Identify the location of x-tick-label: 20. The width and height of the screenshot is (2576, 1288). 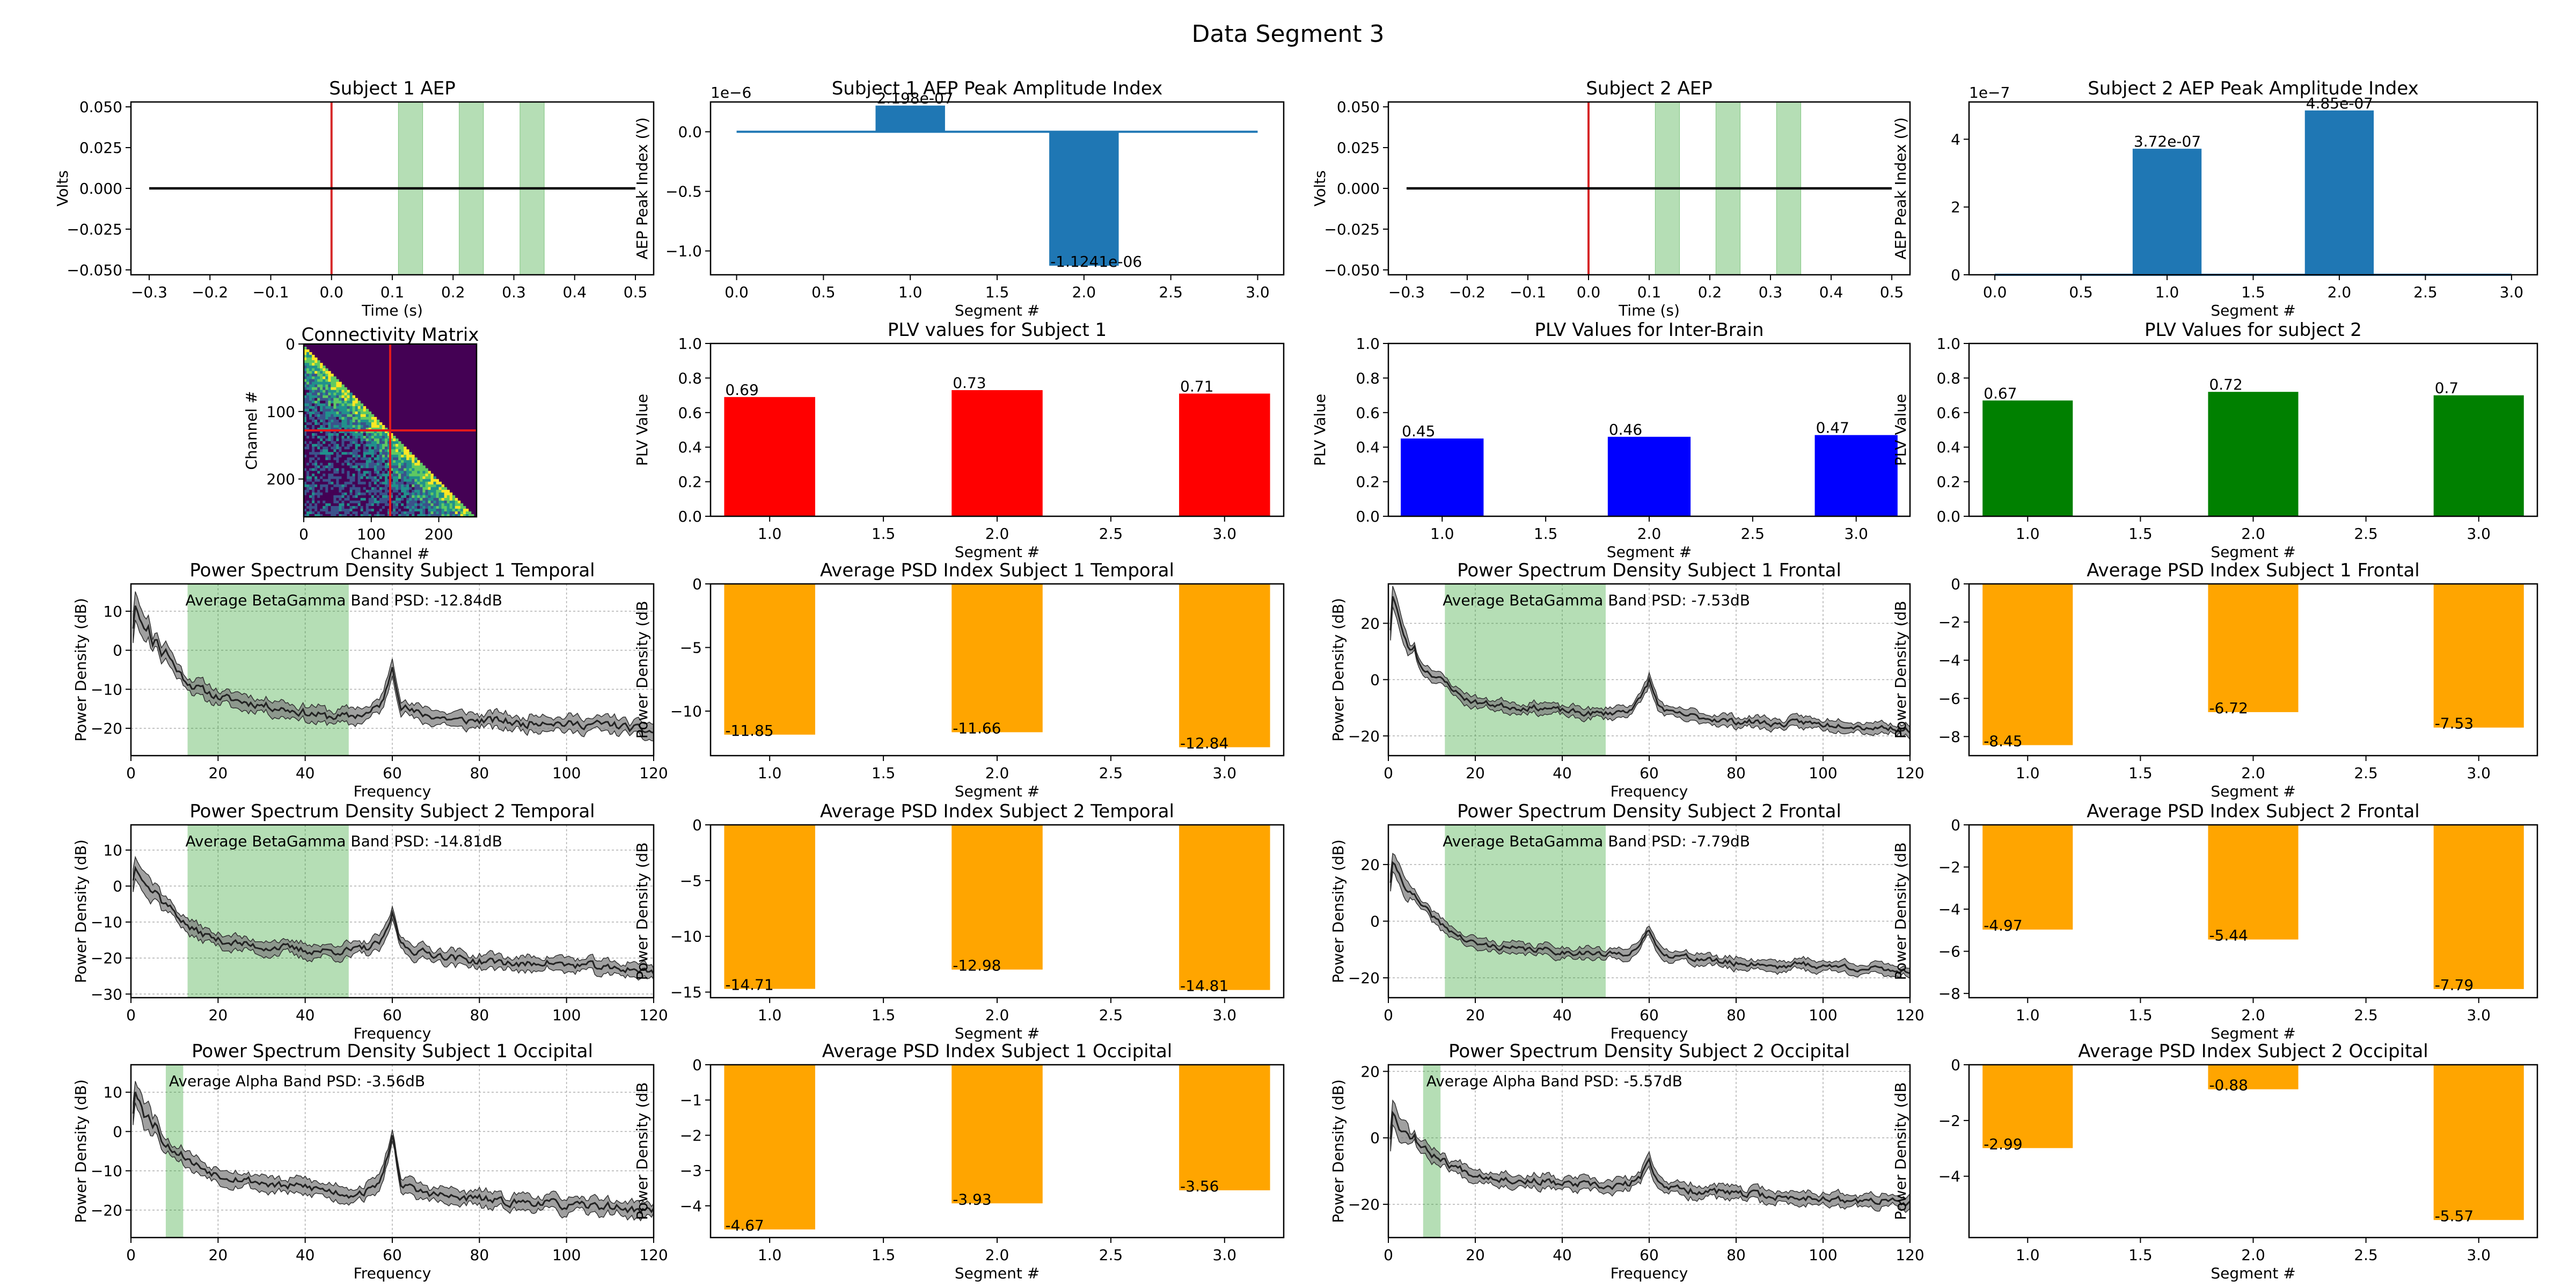
(218, 1255).